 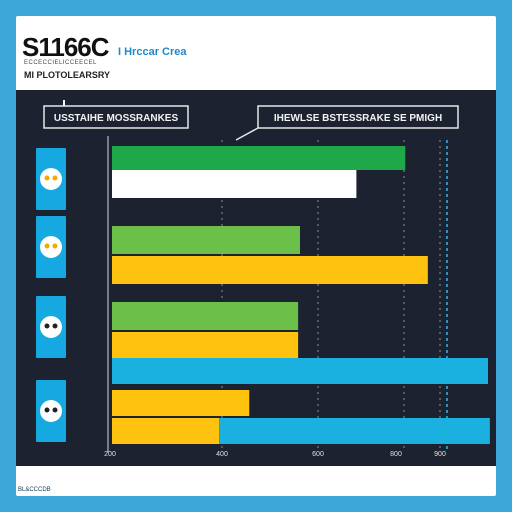 What do you see at coordinates (440, 454) in the screenshot?
I see `x-tick-label: 900` at bounding box center [440, 454].